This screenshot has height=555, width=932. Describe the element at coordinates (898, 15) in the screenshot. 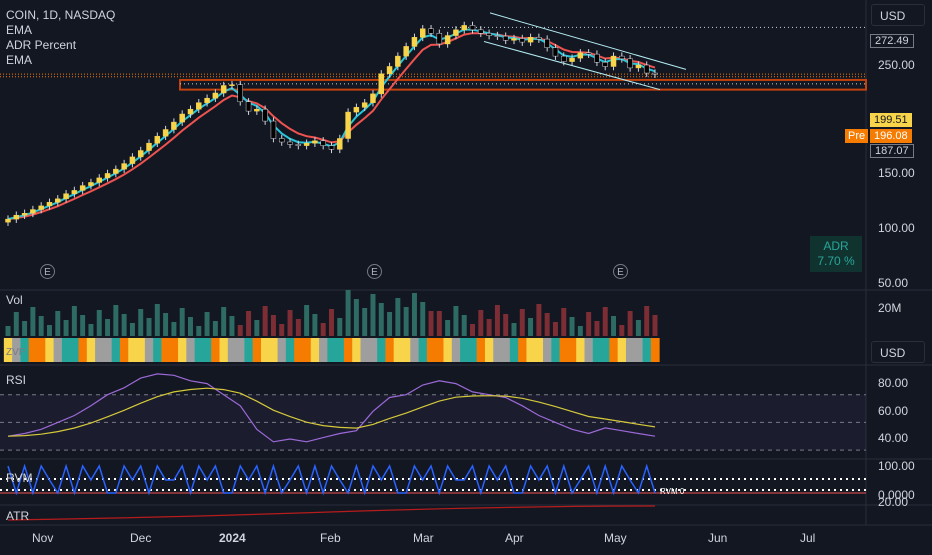

I see `currency-button: USD` at that location.